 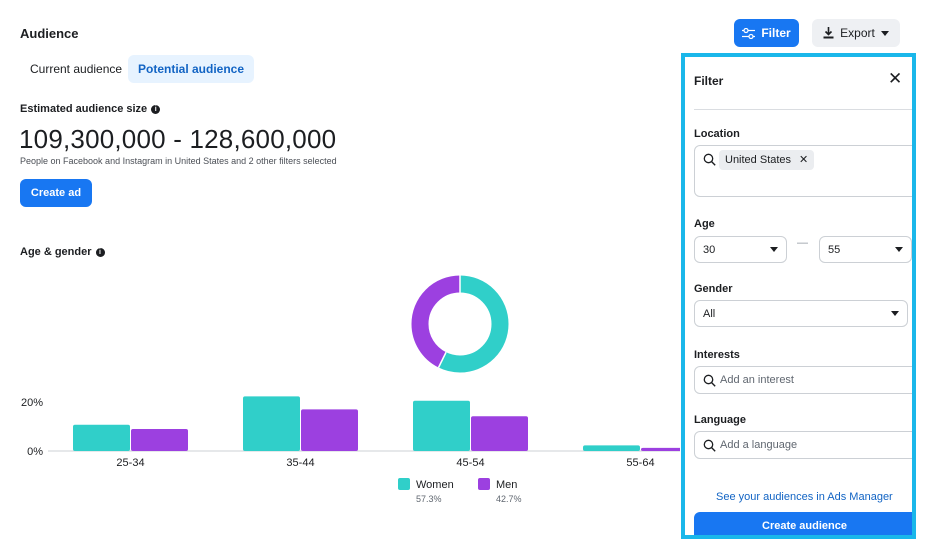 I want to click on export-button-label: Export, so click(x=857, y=33).